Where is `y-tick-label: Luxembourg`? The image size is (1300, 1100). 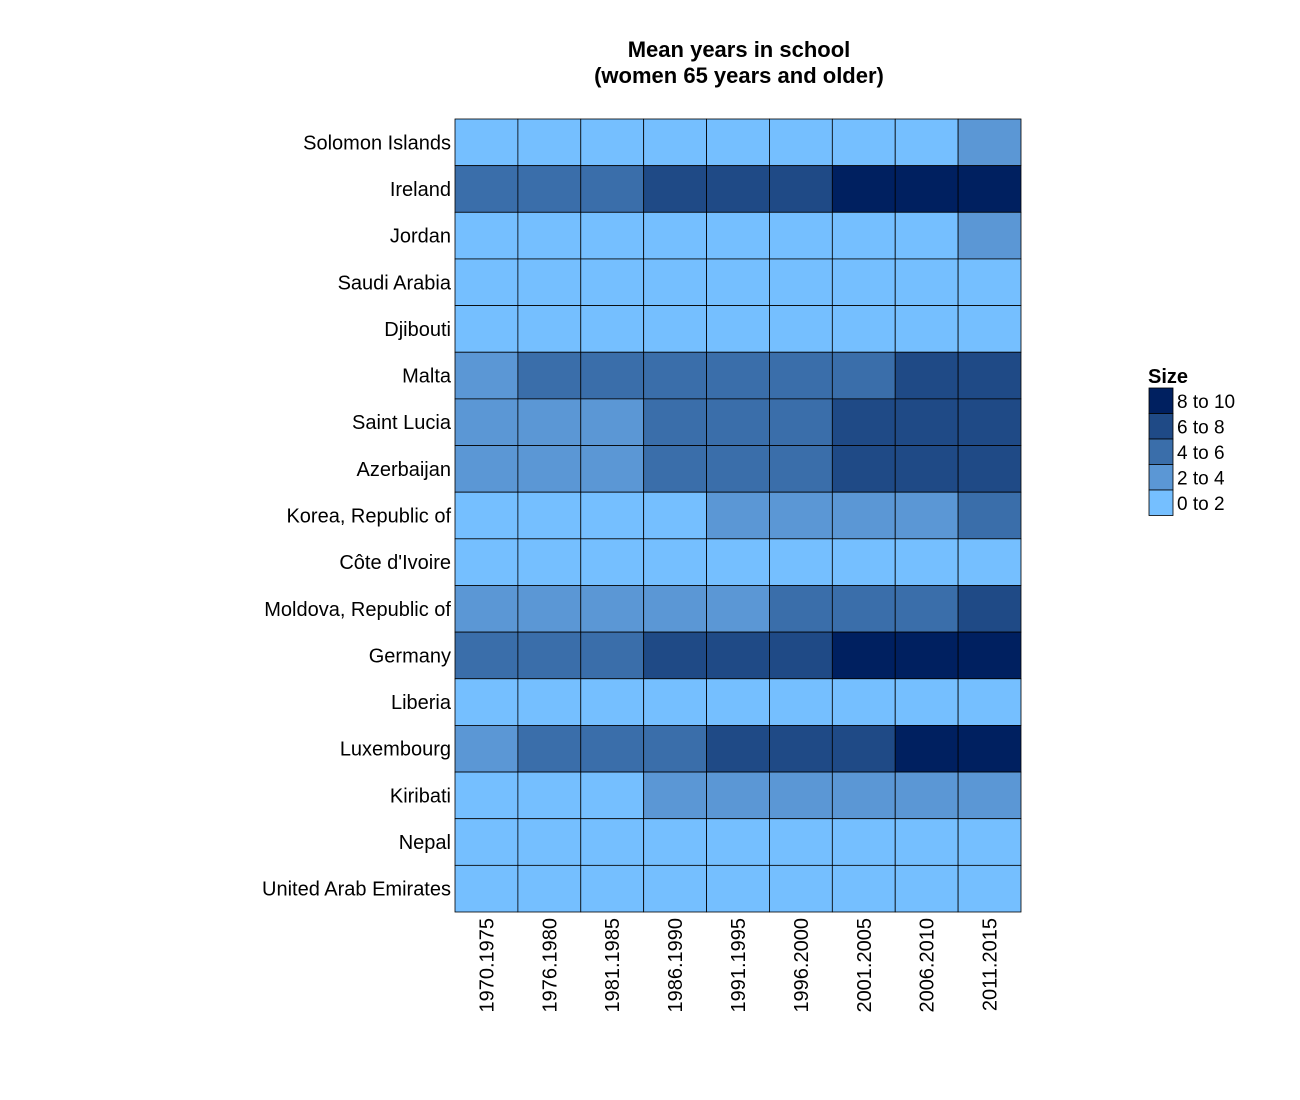
y-tick-label: Luxembourg is located at coordinates (395, 750).